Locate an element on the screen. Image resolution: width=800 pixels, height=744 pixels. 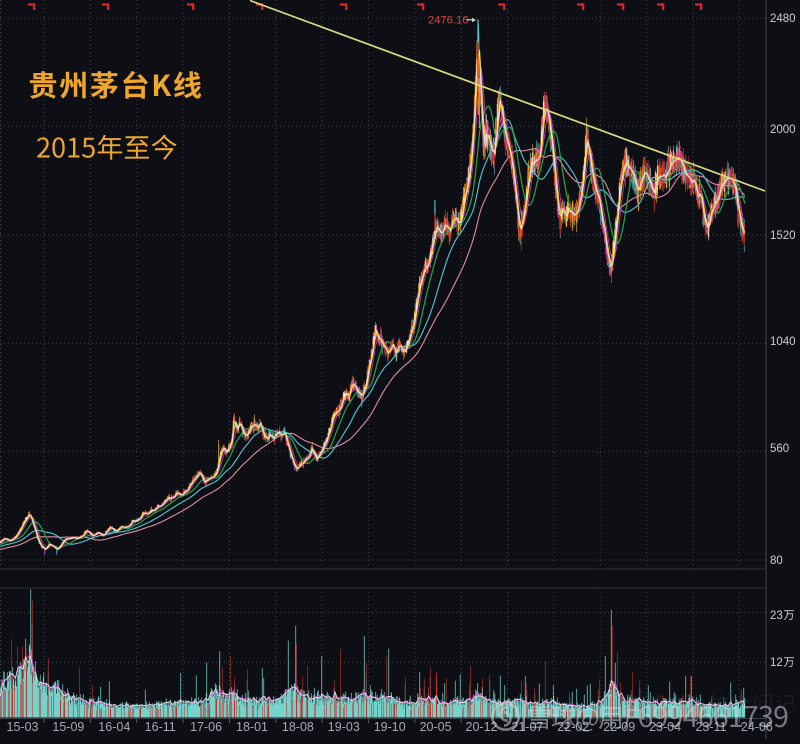
svg-text: 23-11 is located at coordinates (710, 727).